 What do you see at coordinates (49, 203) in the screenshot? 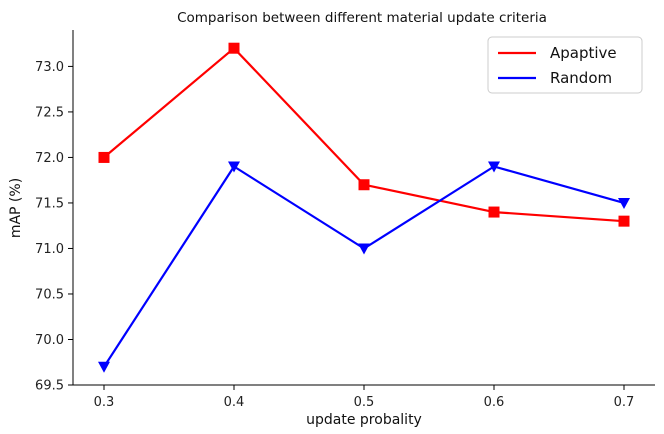
I see `y-tick-label: 71.5` at bounding box center [49, 203].